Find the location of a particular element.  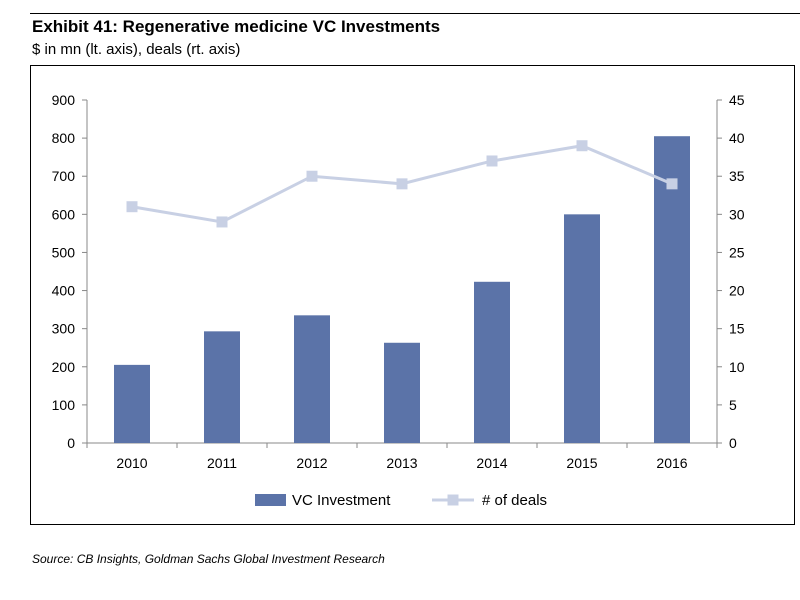

right-tick-label: 40 is located at coordinates (737, 138).